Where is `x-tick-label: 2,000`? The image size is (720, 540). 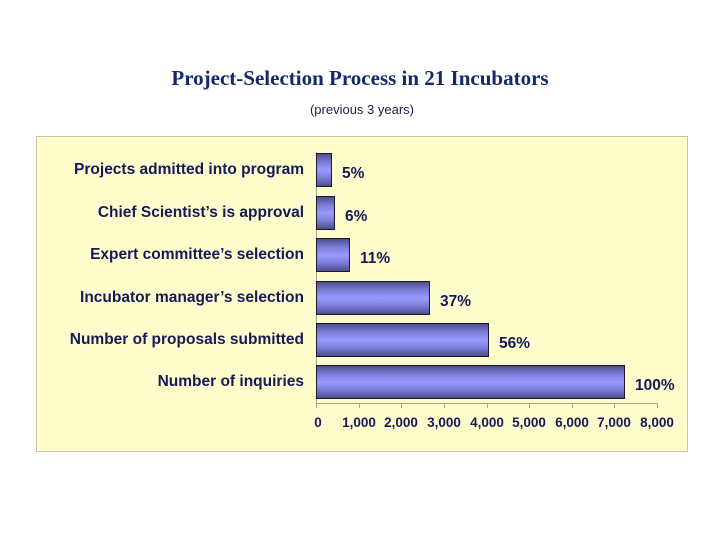 x-tick-label: 2,000 is located at coordinates (401, 422).